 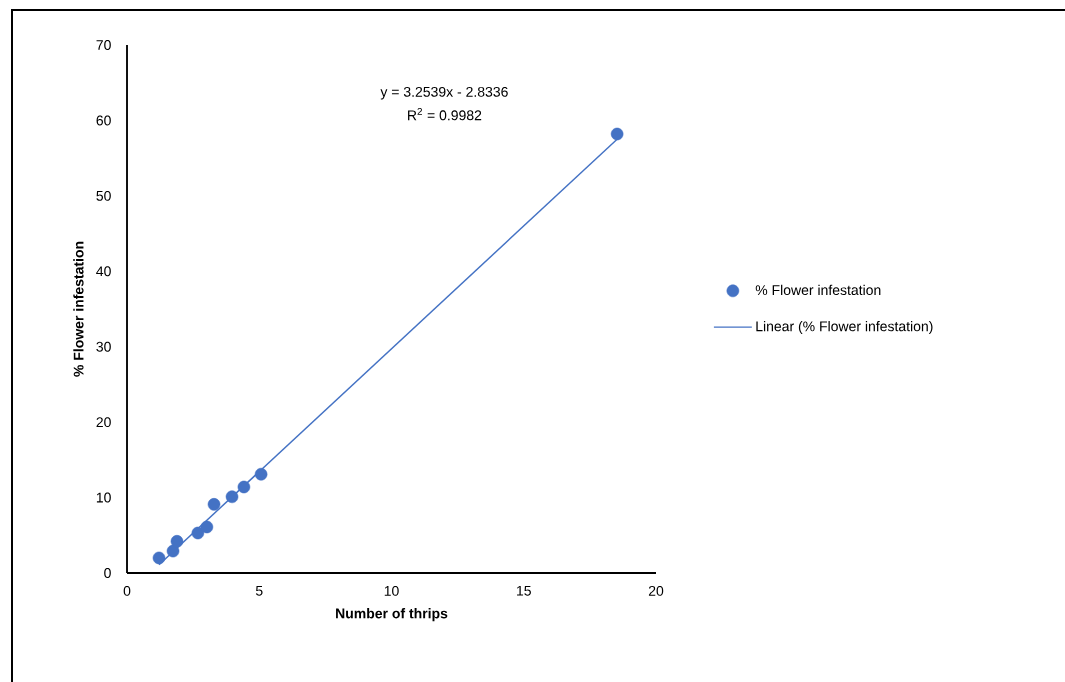 What do you see at coordinates (127, 590) in the screenshot?
I see `x-tick-label: 0` at bounding box center [127, 590].